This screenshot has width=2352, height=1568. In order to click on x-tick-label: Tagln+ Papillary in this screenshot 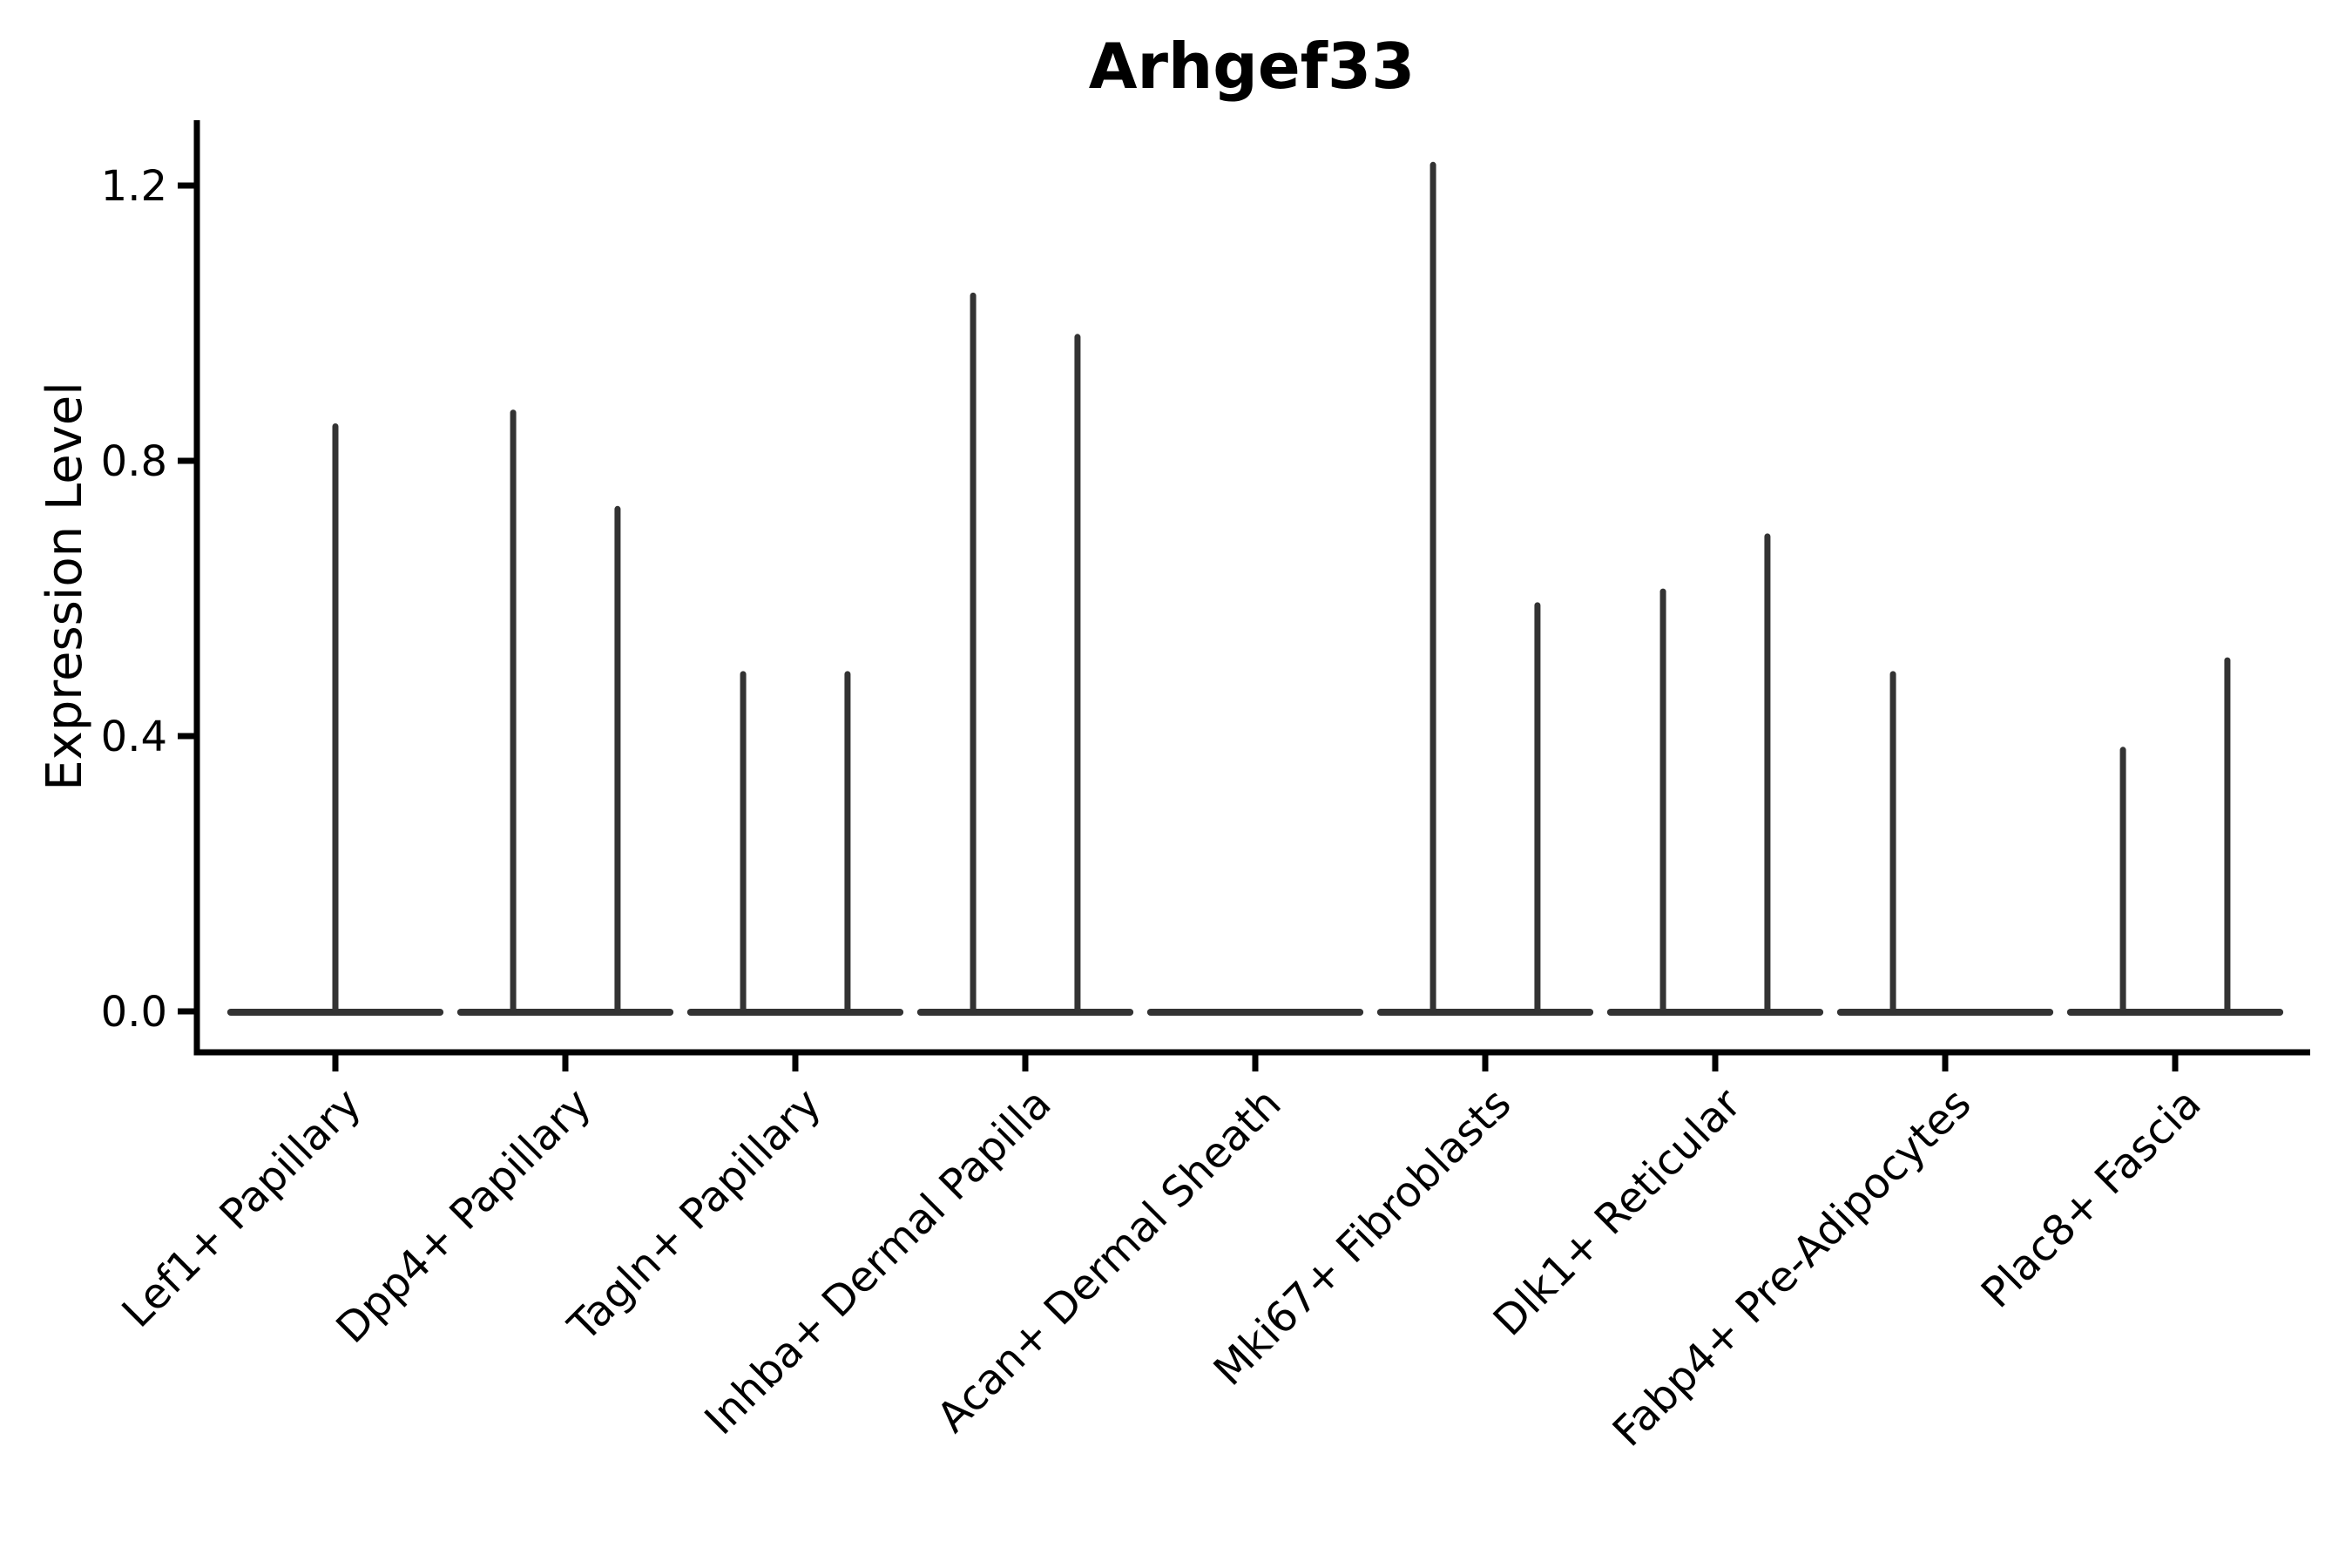, I will do `click(694, 1215)`.